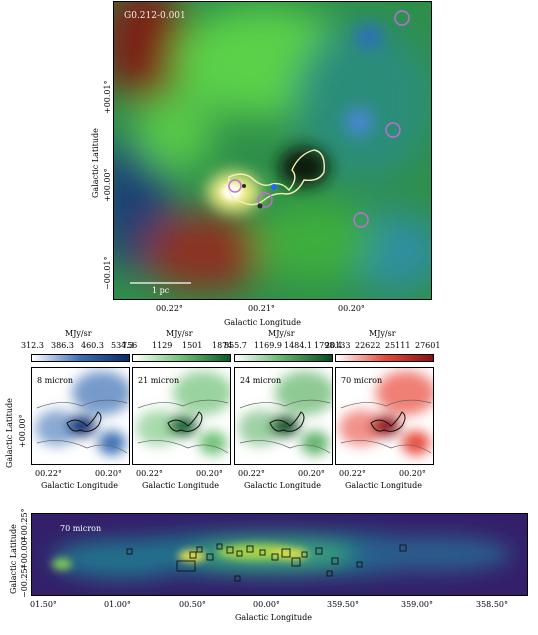  Describe the element at coordinates (130, 345) in the screenshot. I see `colorbar-tick: 756` at that location.